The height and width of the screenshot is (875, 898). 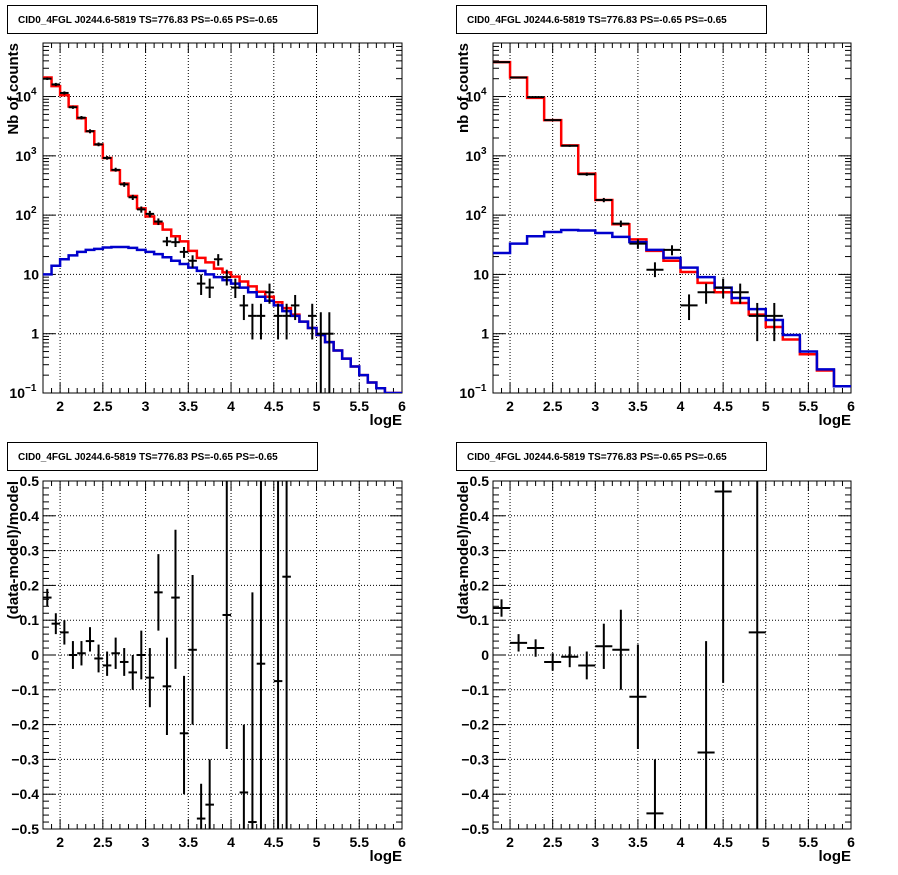 What do you see at coordinates (480, 551) in the screenshot?
I see `y-tick-label: 0.3` at bounding box center [480, 551].